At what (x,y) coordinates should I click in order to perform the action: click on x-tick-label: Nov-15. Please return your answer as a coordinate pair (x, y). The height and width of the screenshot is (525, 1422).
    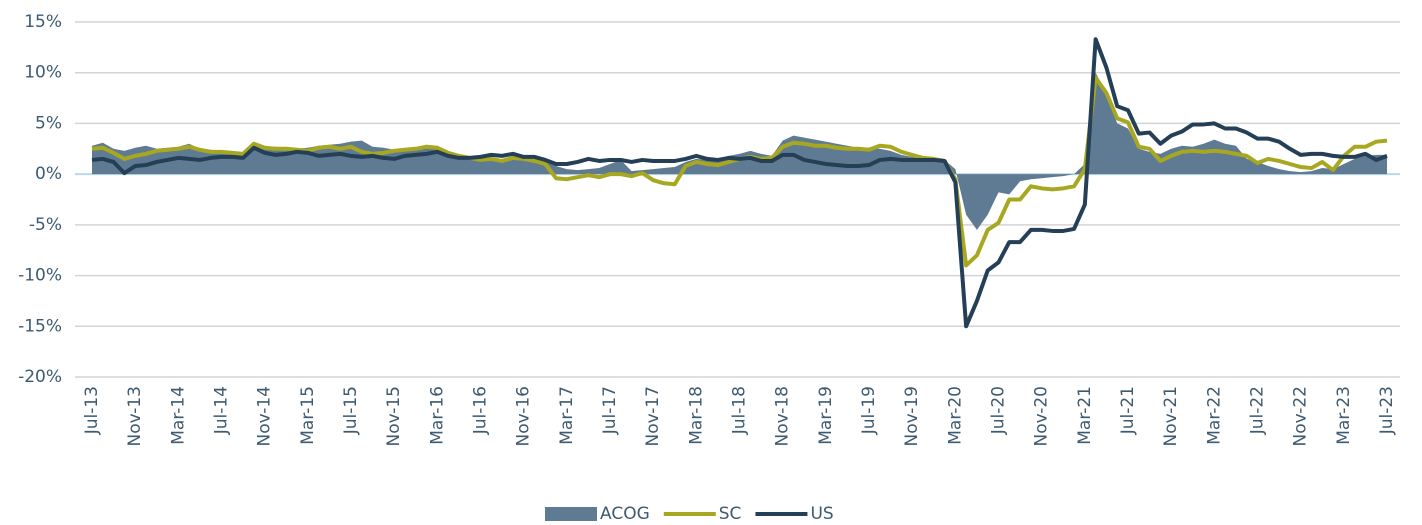
    Looking at the image, I should click on (394, 416).